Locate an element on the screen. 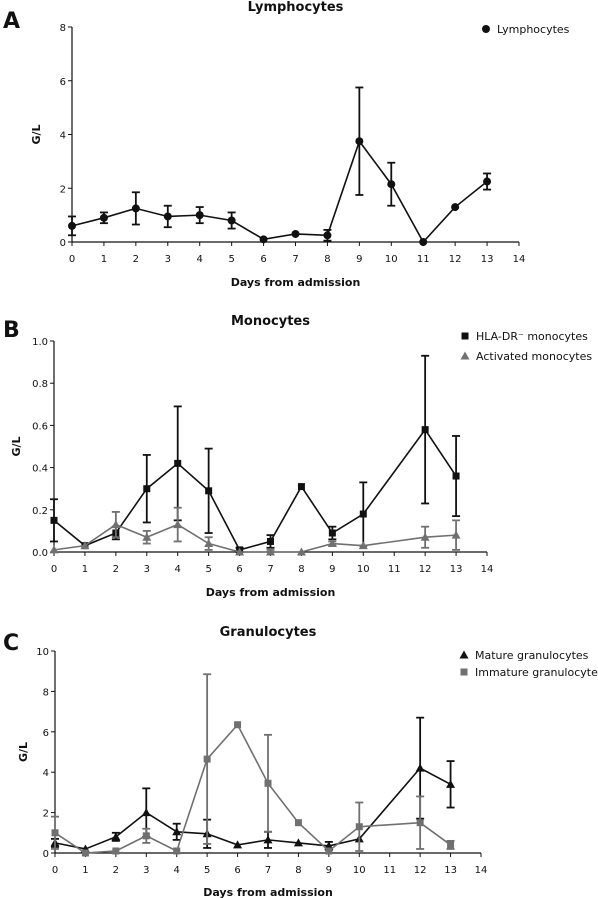  y-tick-label: 0.4 is located at coordinates (40, 469).